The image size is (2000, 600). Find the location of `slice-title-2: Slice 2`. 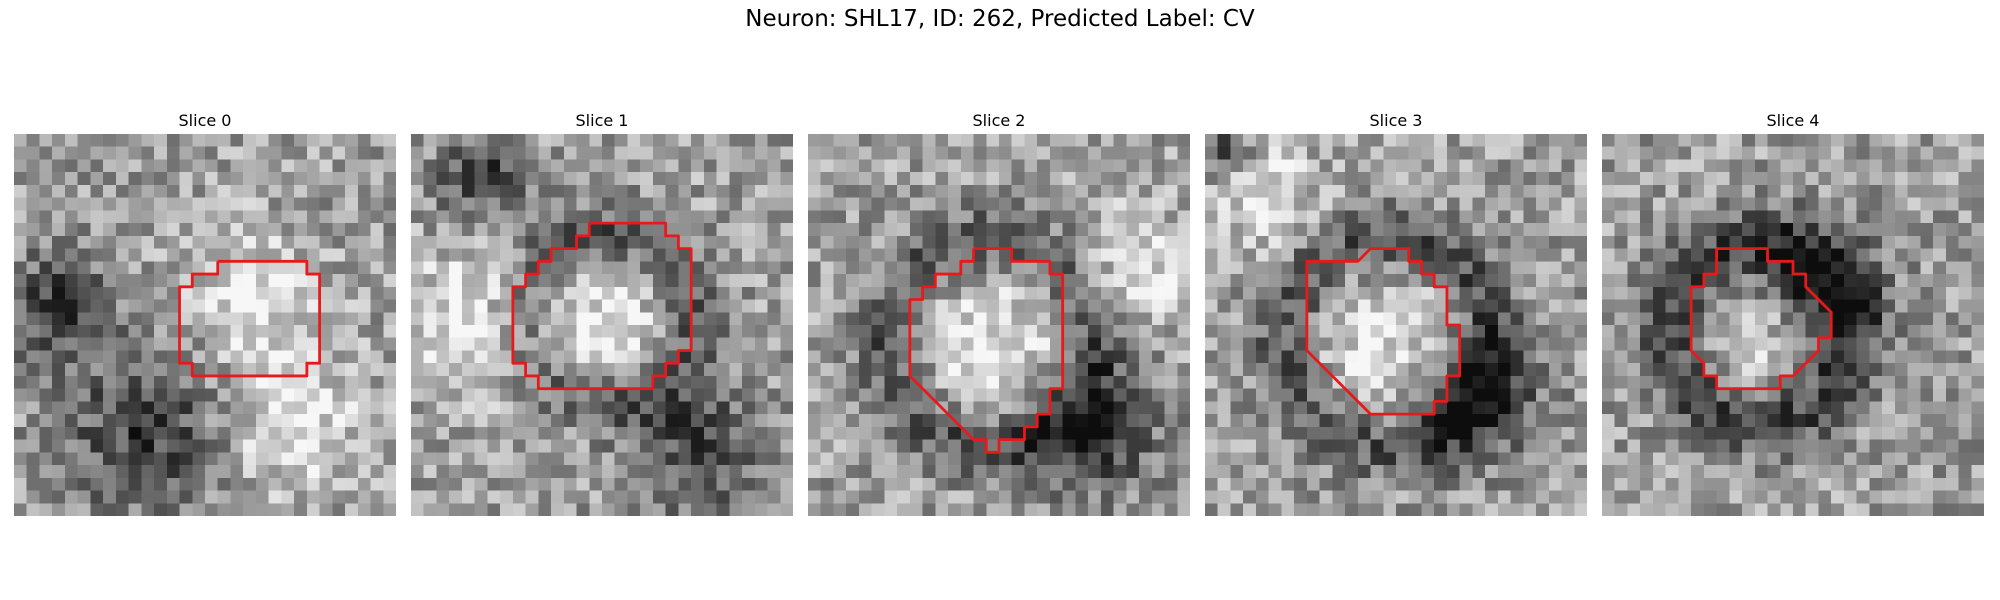

slice-title-2: Slice 2 is located at coordinates (999, 120).